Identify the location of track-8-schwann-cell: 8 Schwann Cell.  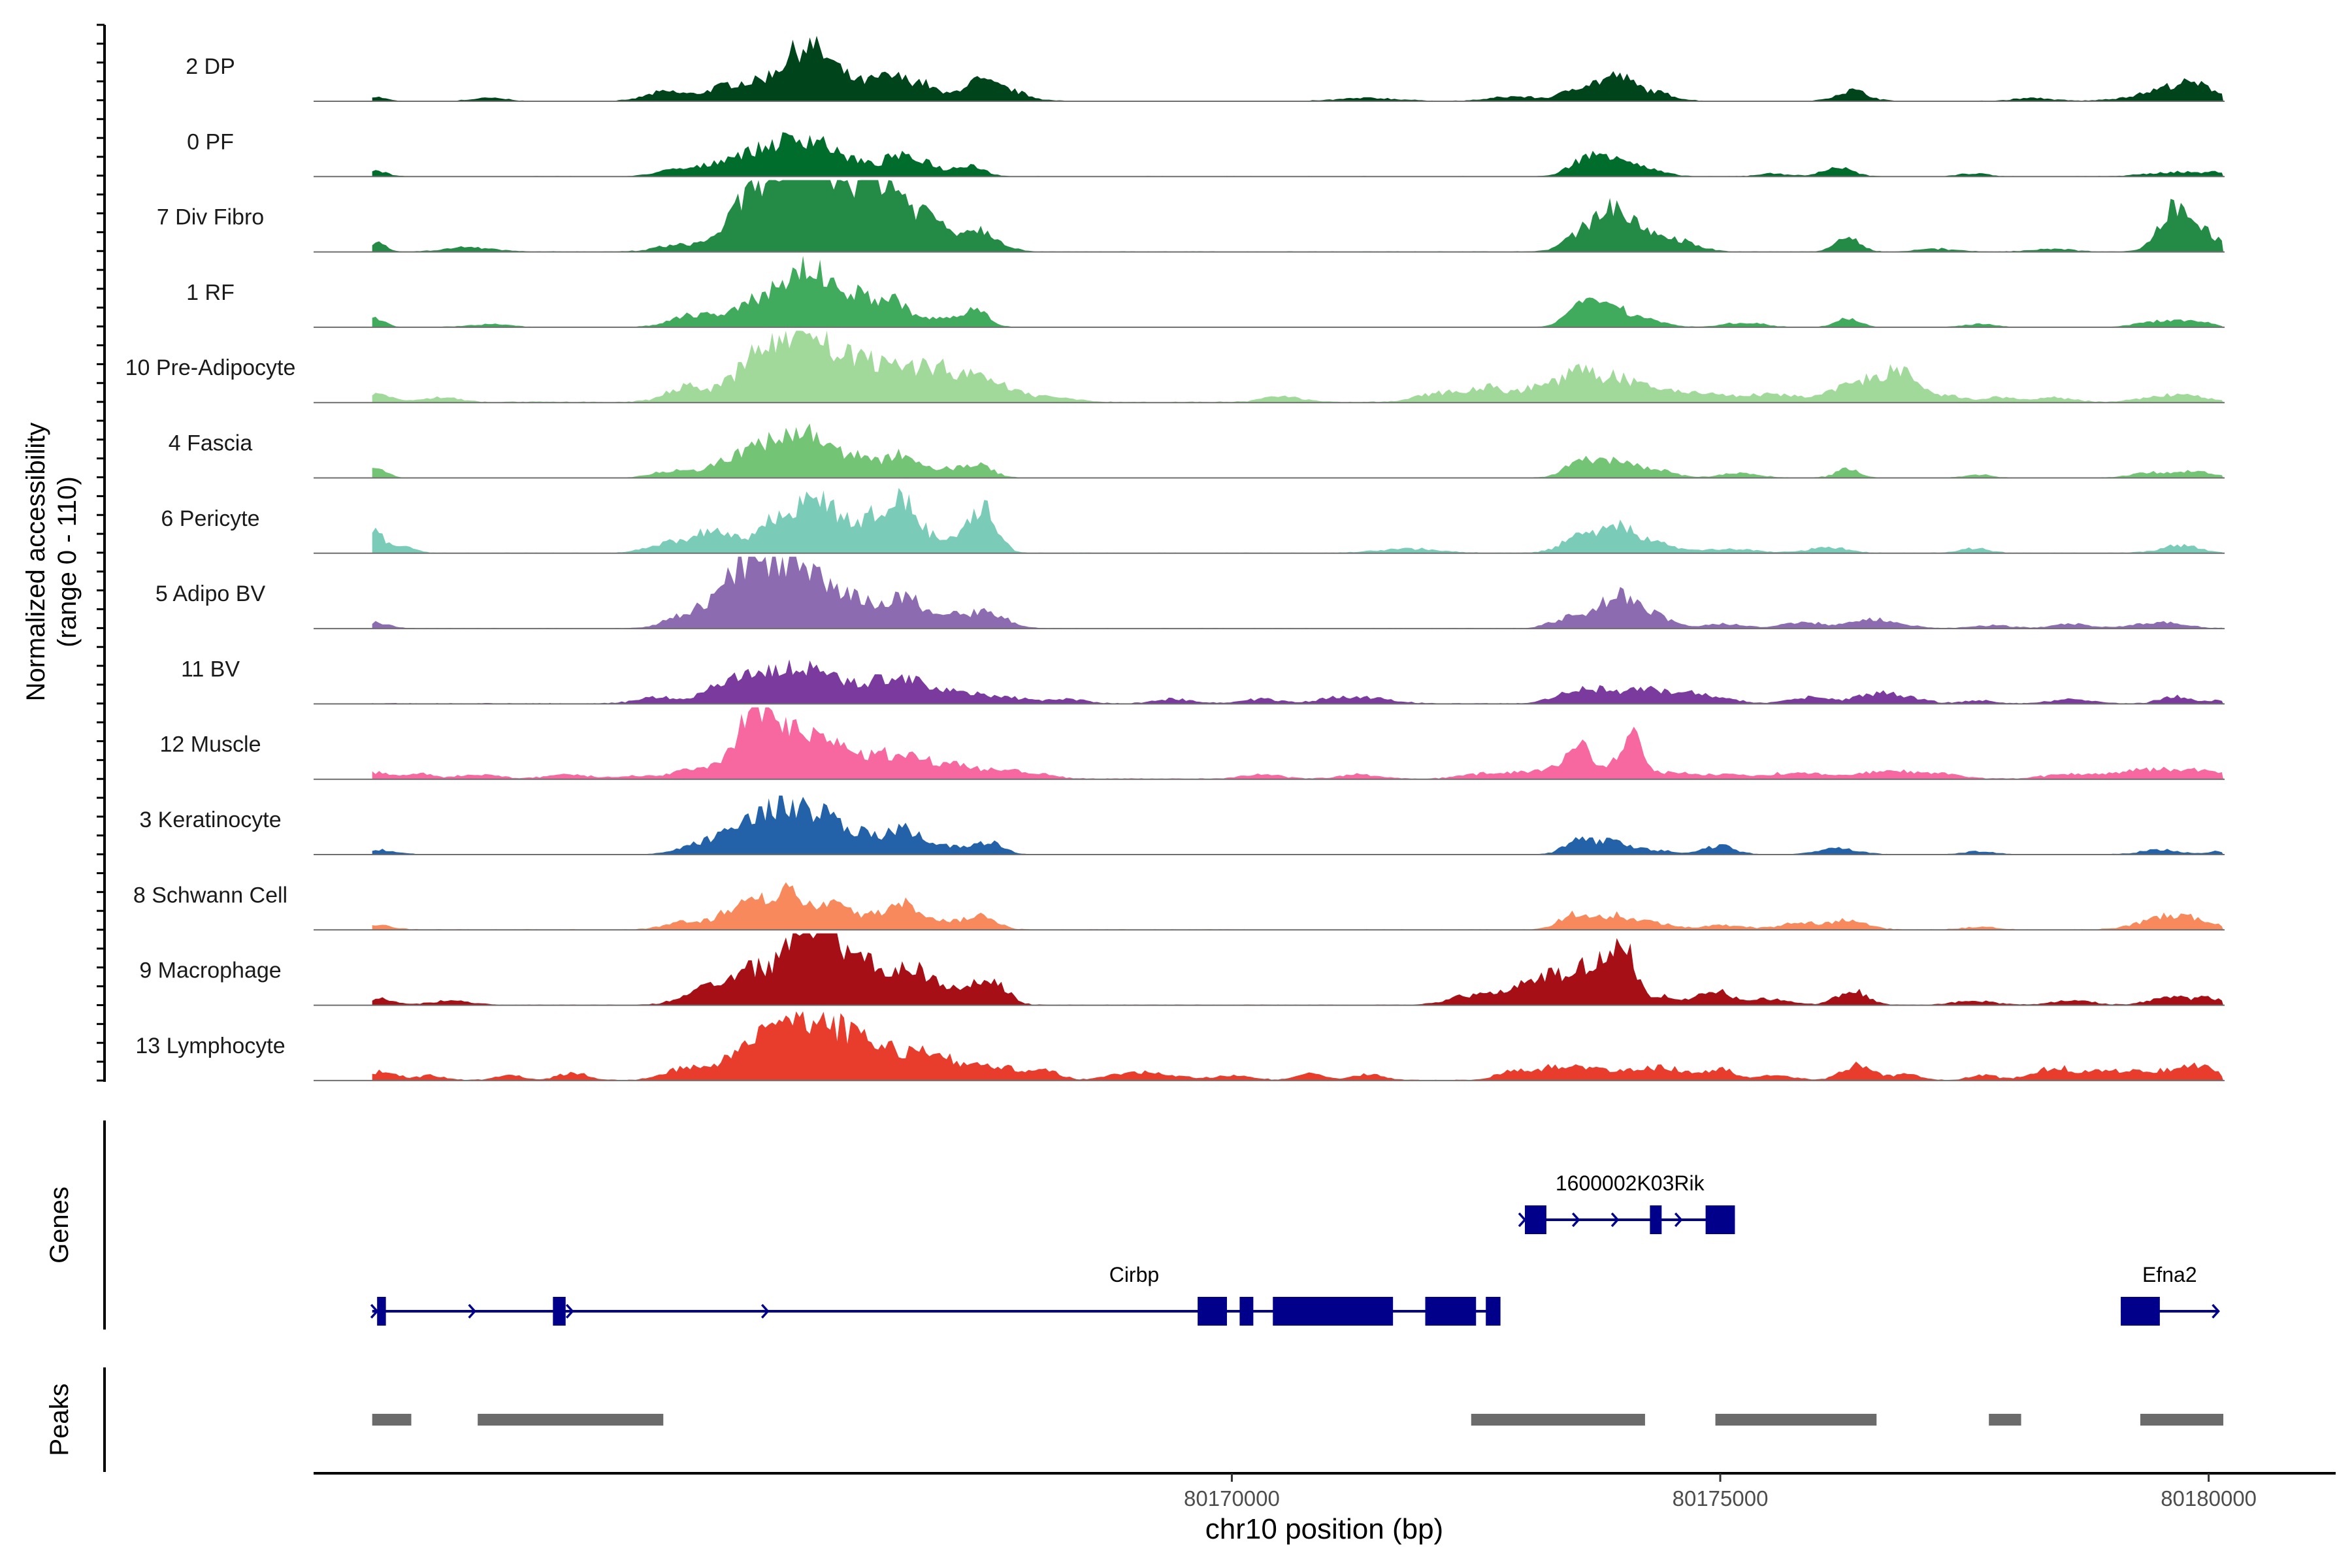
(1179, 906).